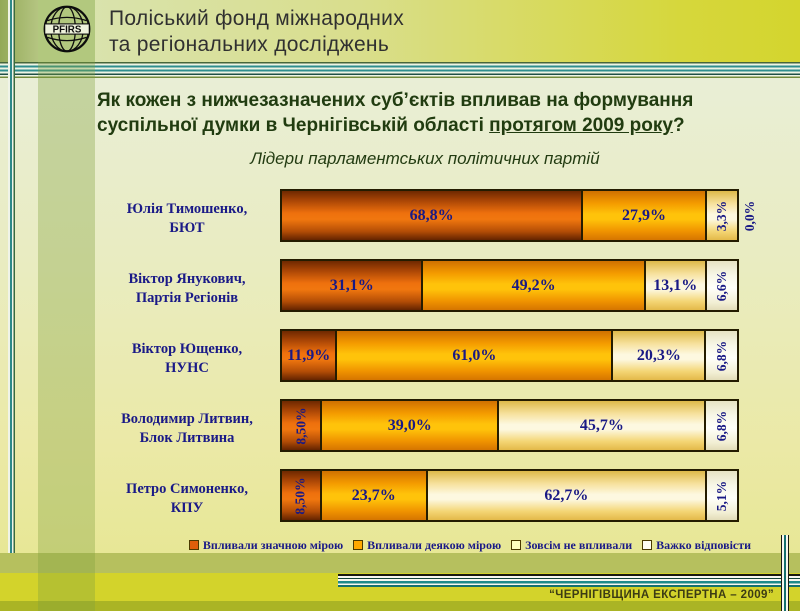  Describe the element at coordinates (704, 544) in the screenshot. I see `legend-label: Важко відповісти` at that location.